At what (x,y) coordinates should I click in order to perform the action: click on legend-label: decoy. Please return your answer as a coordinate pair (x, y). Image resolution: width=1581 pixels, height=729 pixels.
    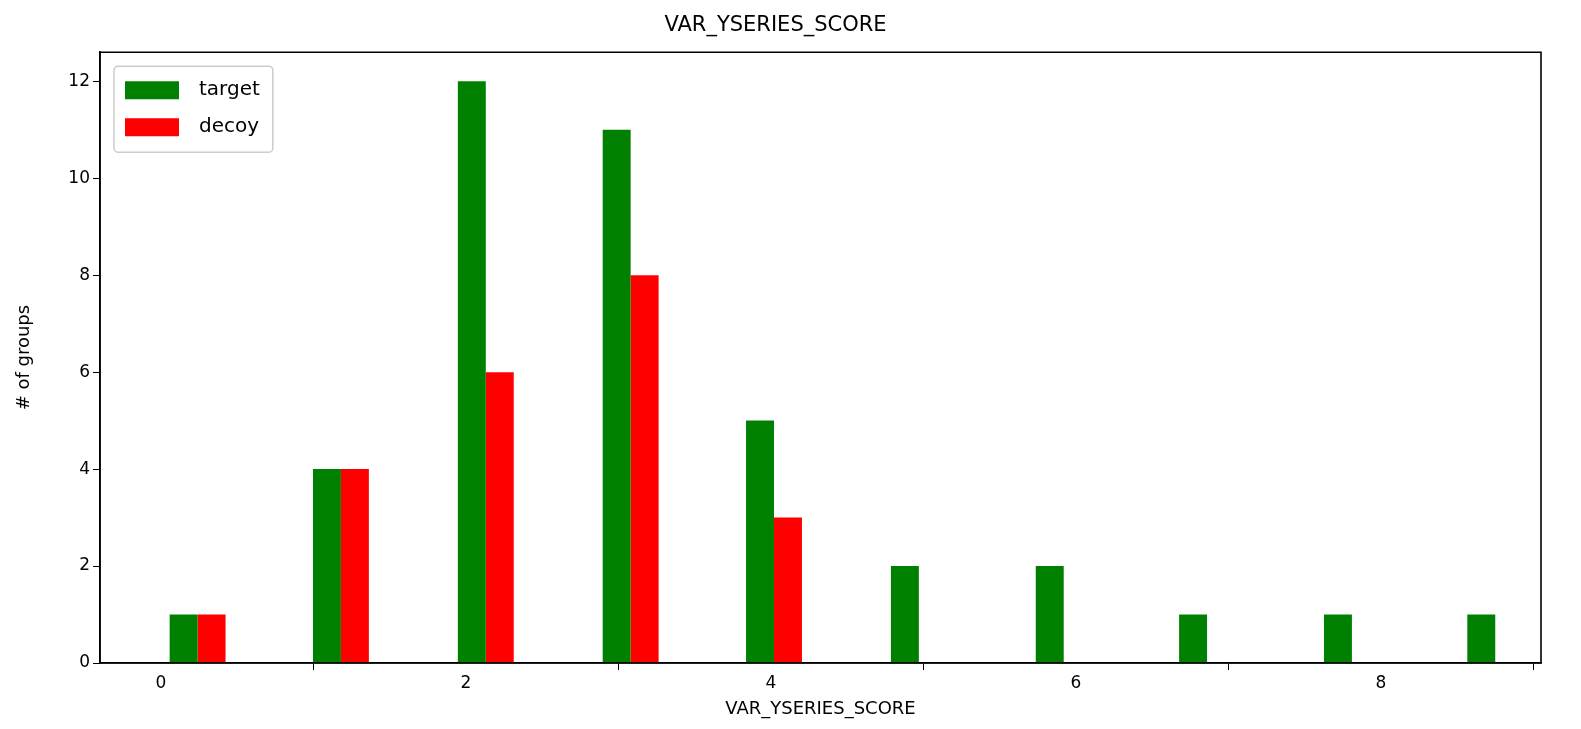
    Looking at the image, I should click on (229, 125).